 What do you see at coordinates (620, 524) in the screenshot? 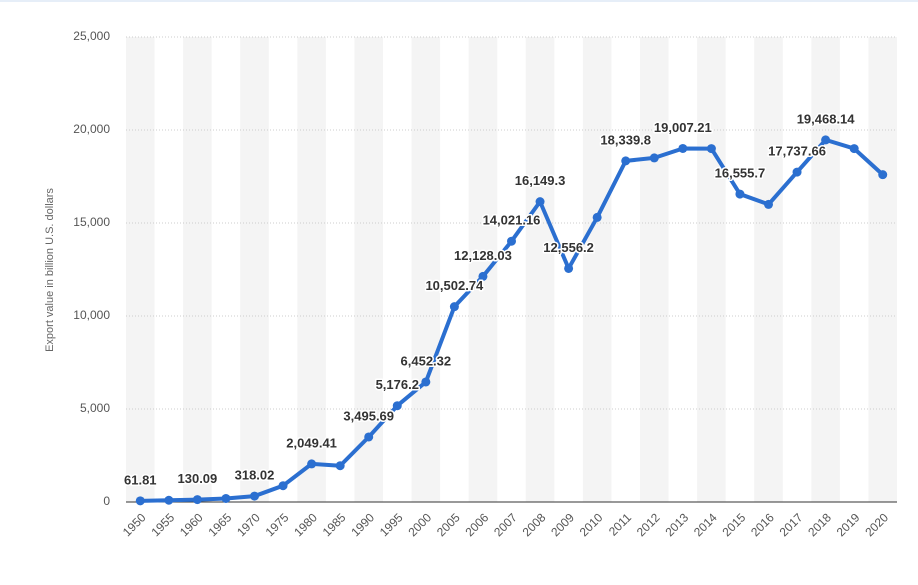
I see `x-tick-label: 2011` at bounding box center [620, 524].